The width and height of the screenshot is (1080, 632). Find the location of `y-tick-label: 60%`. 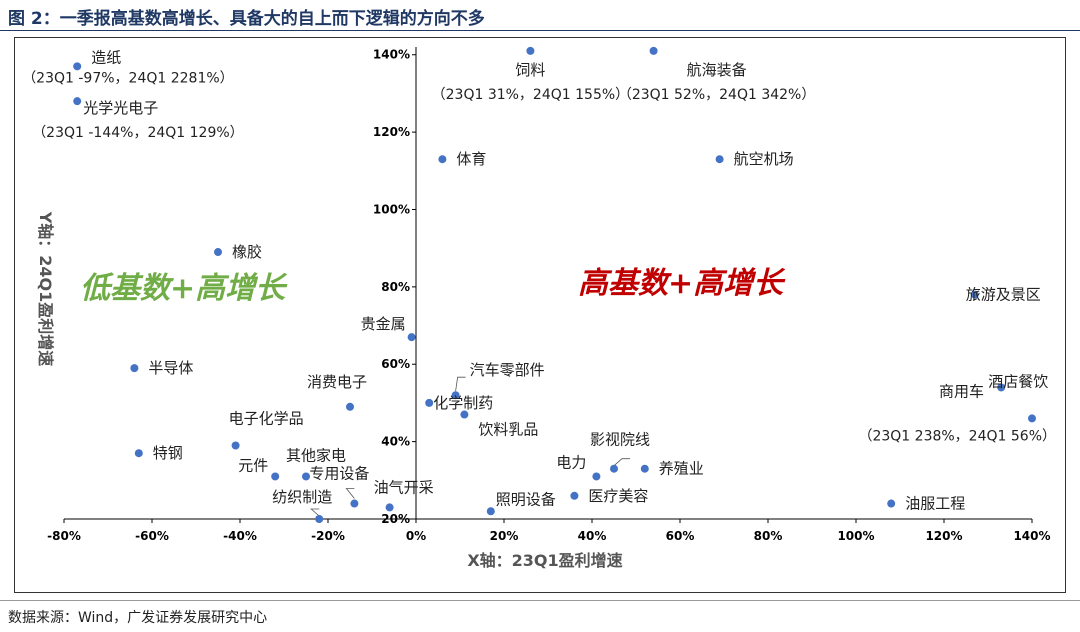

y-tick-label: 60% is located at coordinates (395, 364).